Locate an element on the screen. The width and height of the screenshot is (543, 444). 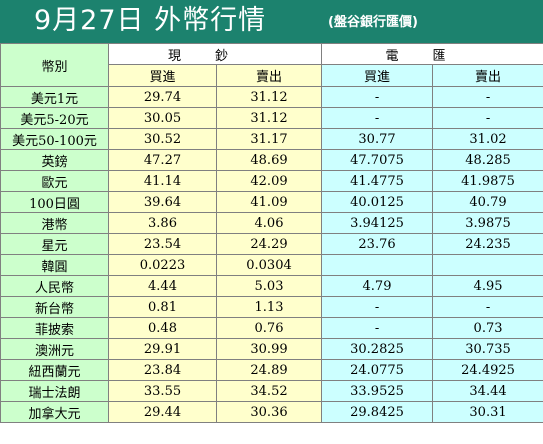
cash-sell-cell: 48.69 is located at coordinates (269, 160).